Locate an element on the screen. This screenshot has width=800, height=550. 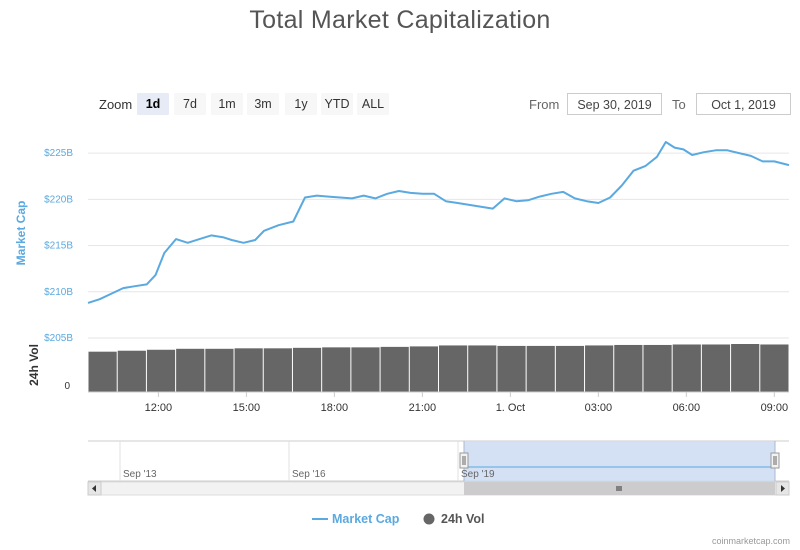
y-tick-label: $210B is located at coordinates (58, 292).